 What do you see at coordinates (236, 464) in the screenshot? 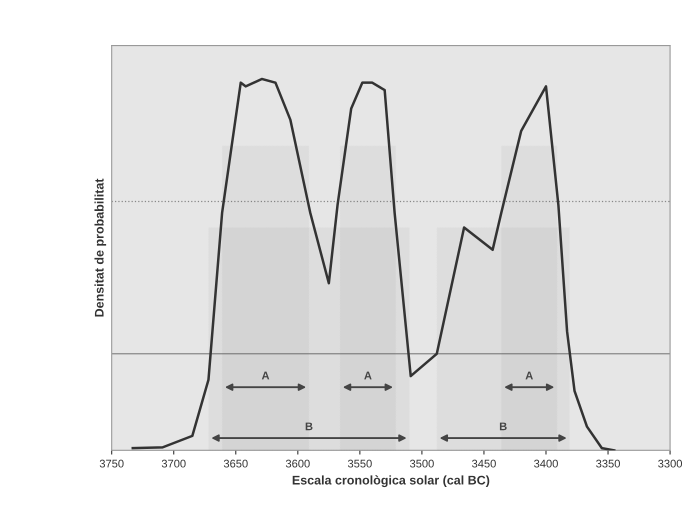
I see `x-tick-label: 3650` at bounding box center [236, 464].